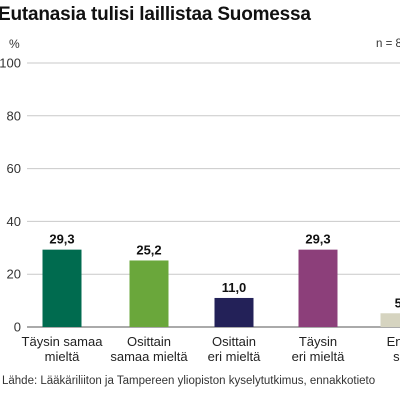 The width and height of the screenshot is (400, 400). What do you see at coordinates (149, 356) in the screenshot?
I see `category-label: samaa mieltä` at bounding box center [149, 356].